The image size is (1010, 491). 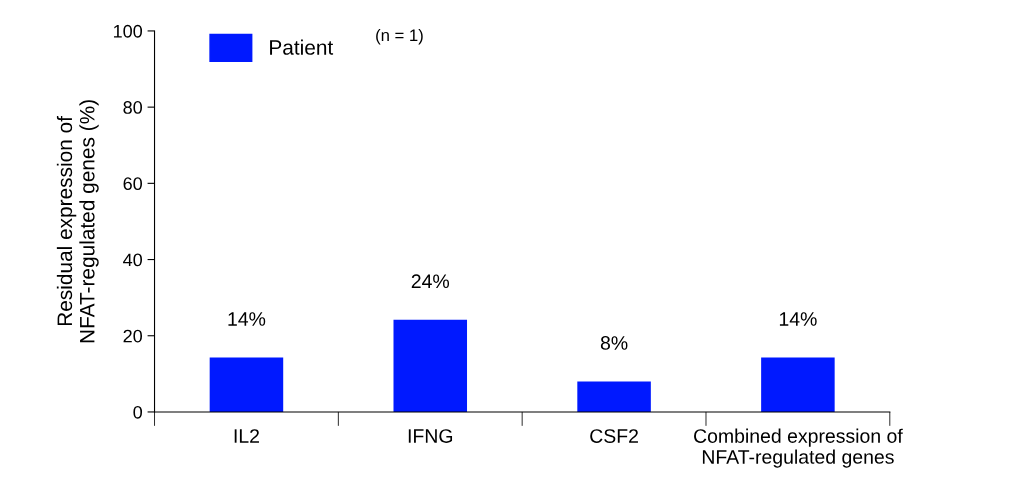 I want to click on y-axis-title: Residual expression of NFAT-regulated genes (%), so click(x=77, y=221).